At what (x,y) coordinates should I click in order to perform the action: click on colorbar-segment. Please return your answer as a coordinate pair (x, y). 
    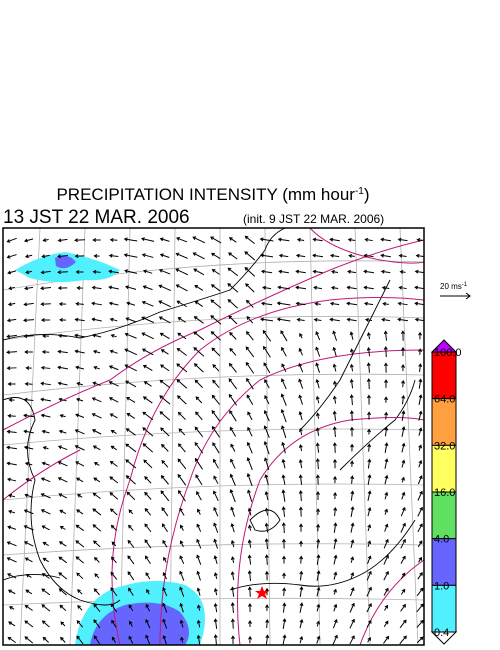
    Looking at the image, I should click on (444, 515).